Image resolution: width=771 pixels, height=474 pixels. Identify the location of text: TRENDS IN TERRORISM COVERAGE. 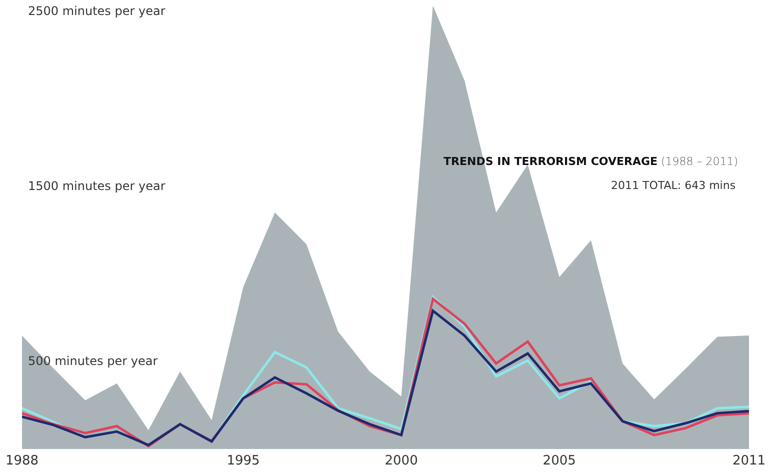
(551, 161).